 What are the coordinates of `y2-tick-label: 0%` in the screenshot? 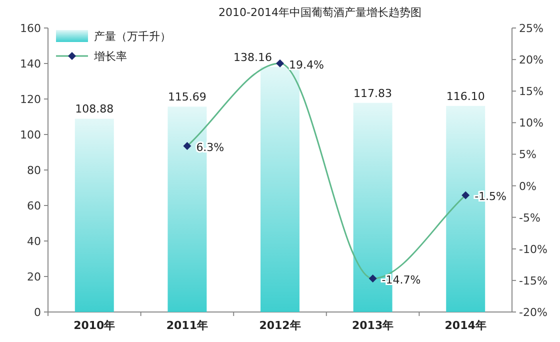 It's located at (527, 186).